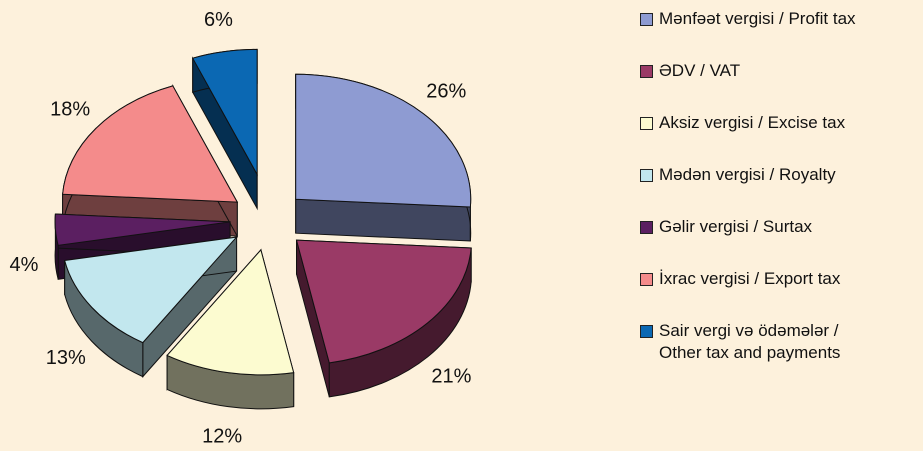 The image size is (923, 451). Describe the element at coordinates (752, 122) in the screenshot. I see `legend-label: Aksiz vergisi / Excise tax` at that location.